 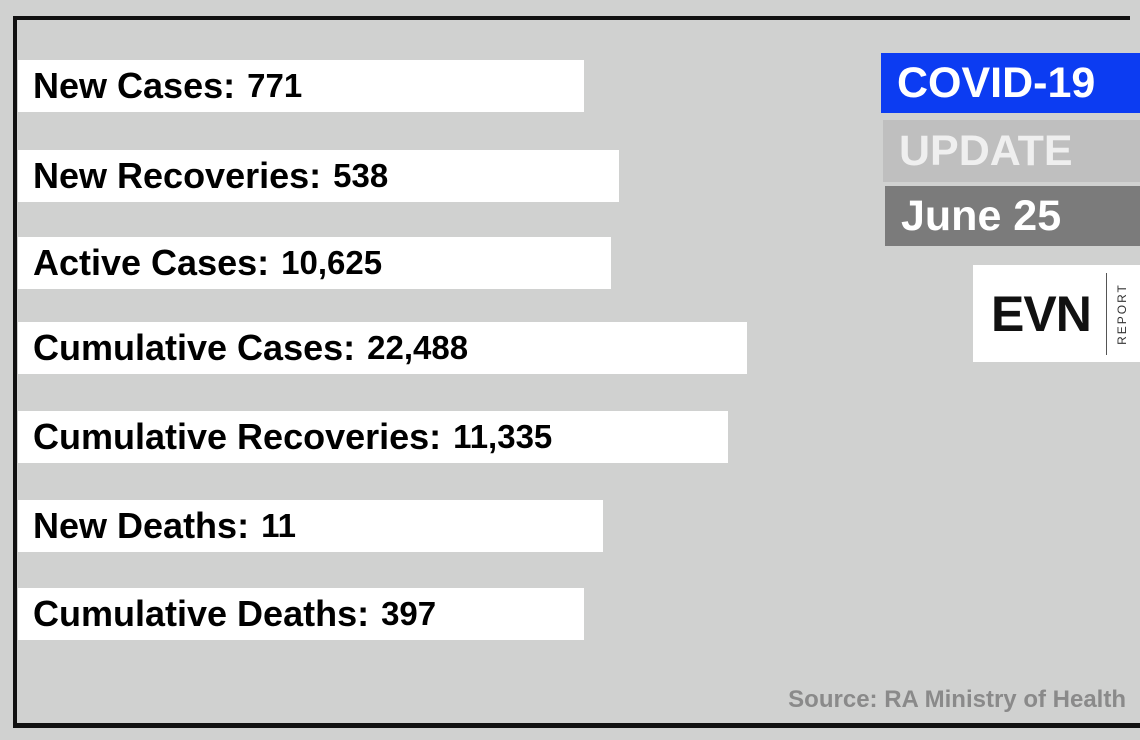 I want to click on stat-label: New Cases:, so click(x=134, y=85).